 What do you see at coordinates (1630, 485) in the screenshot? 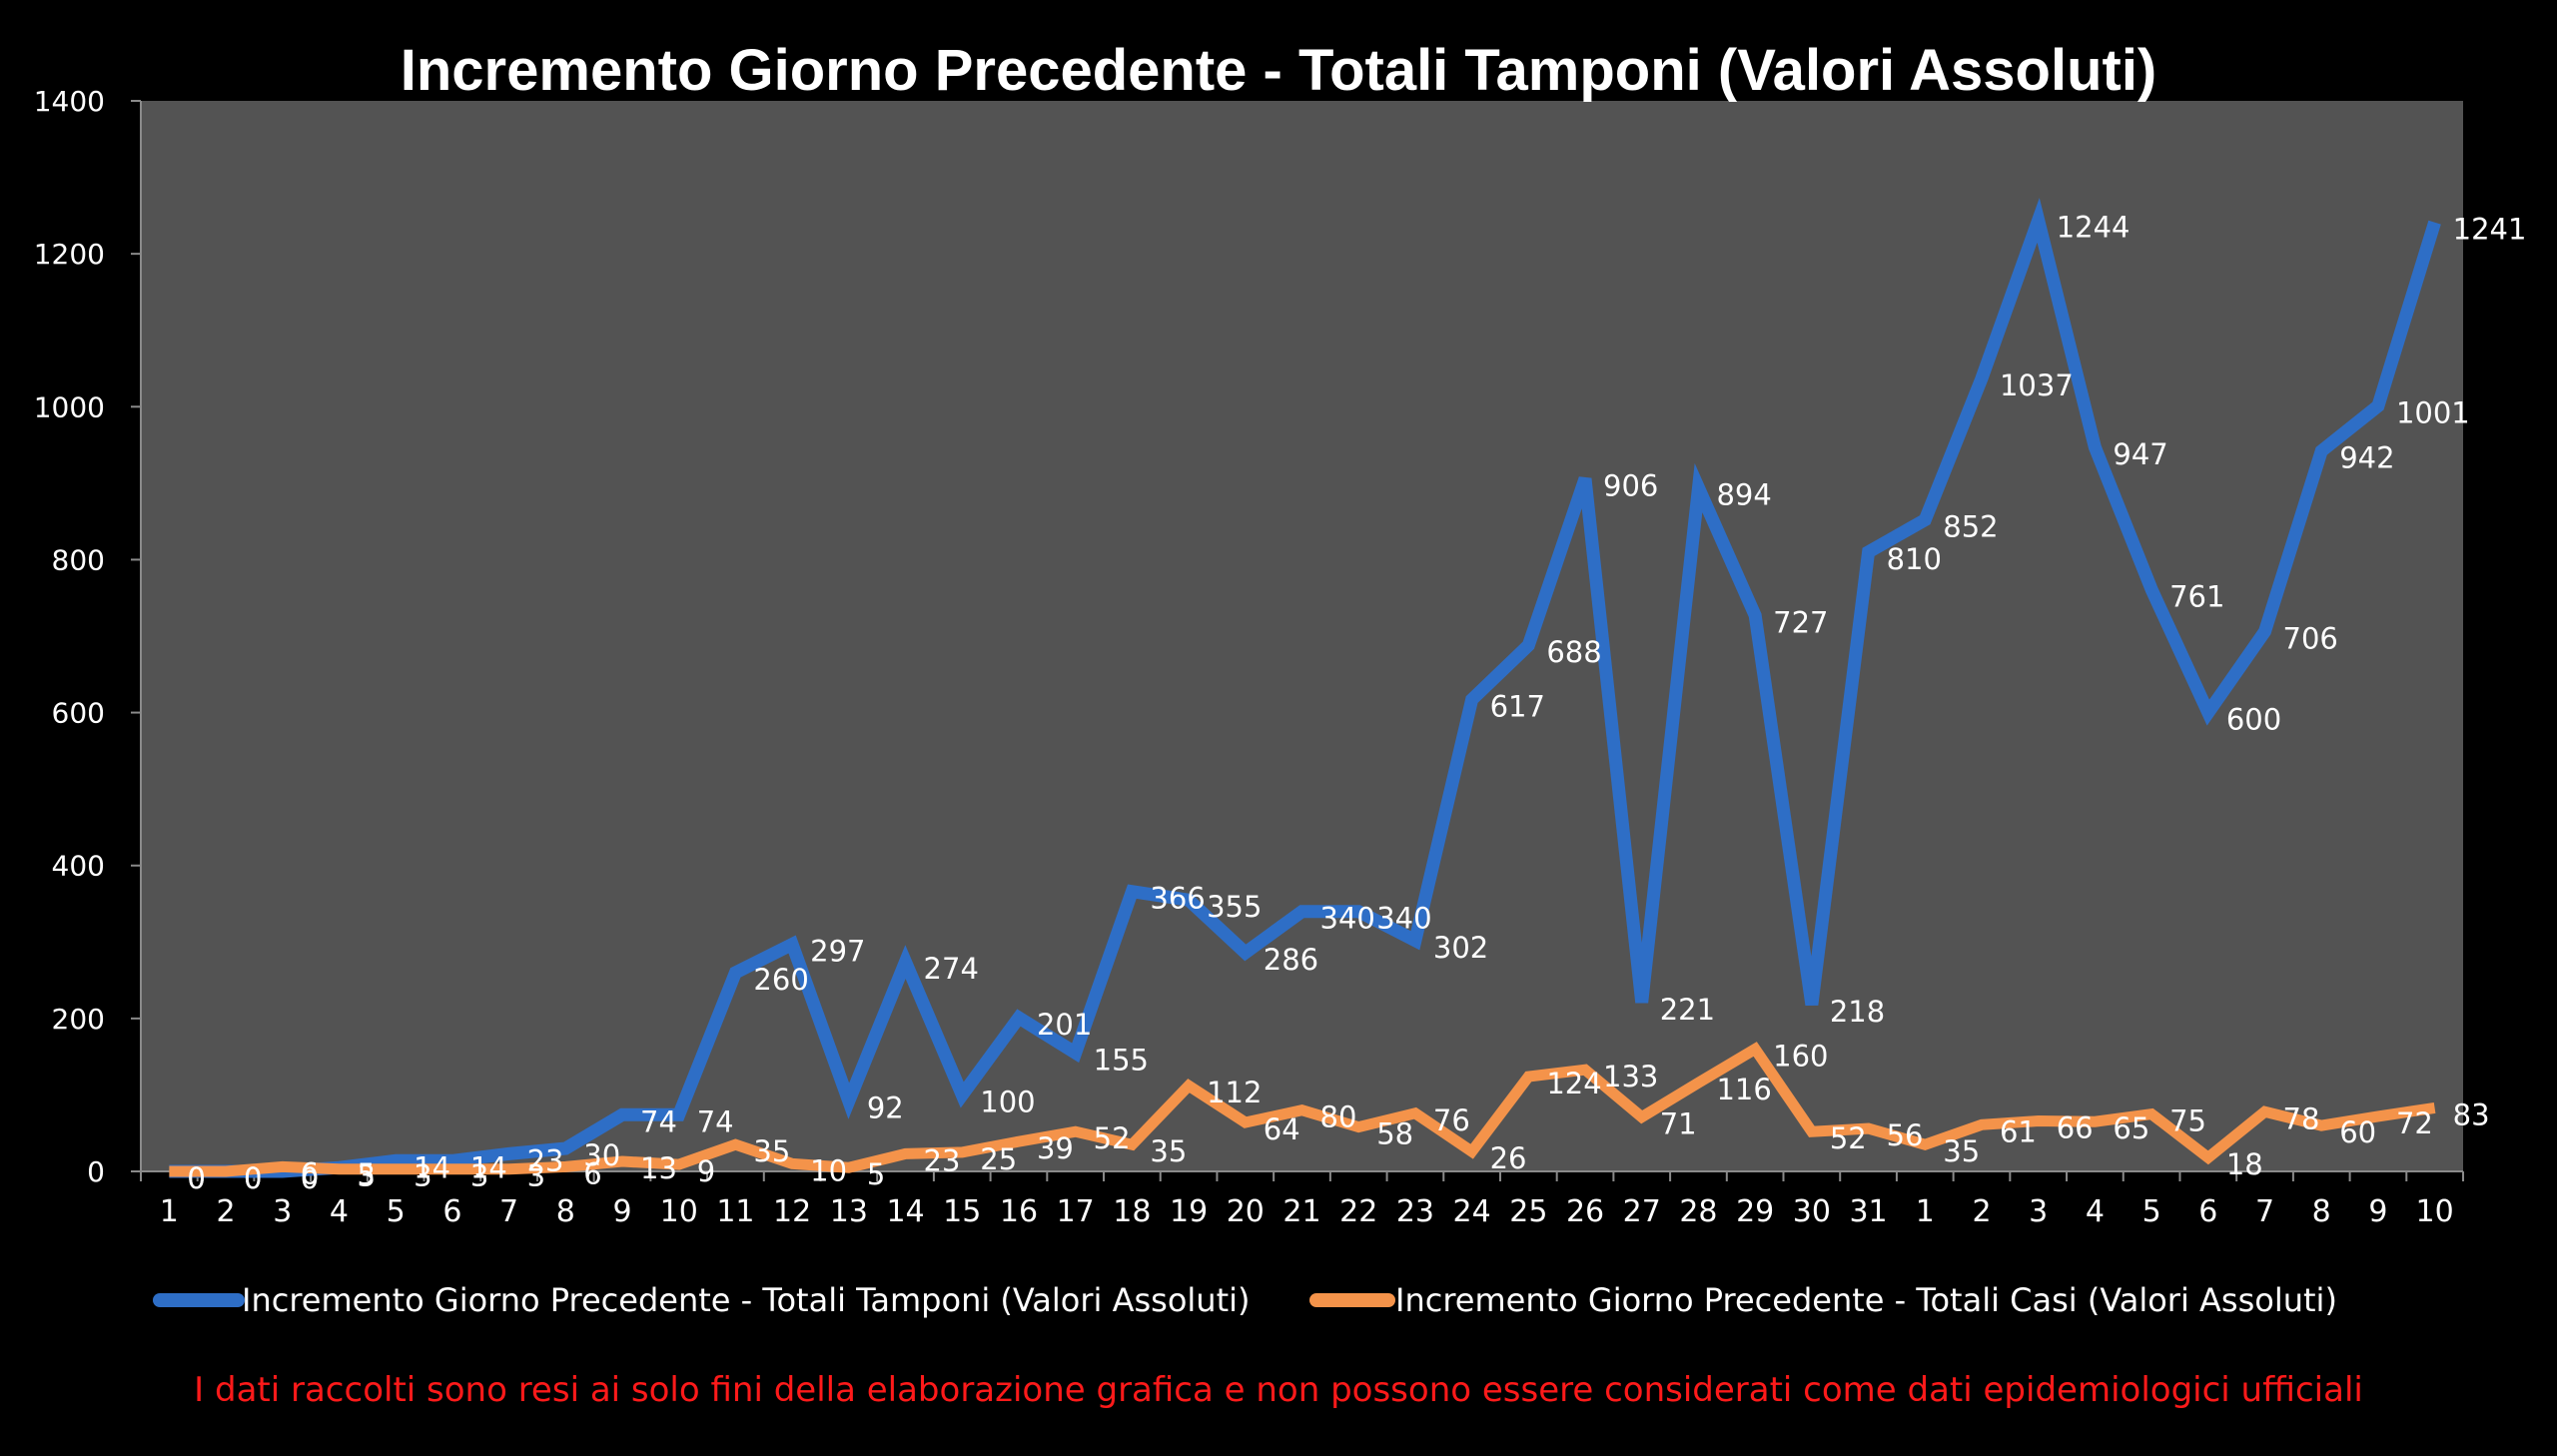
I see `data-label-tamponi: 906` at bounding box center [1630, 485].